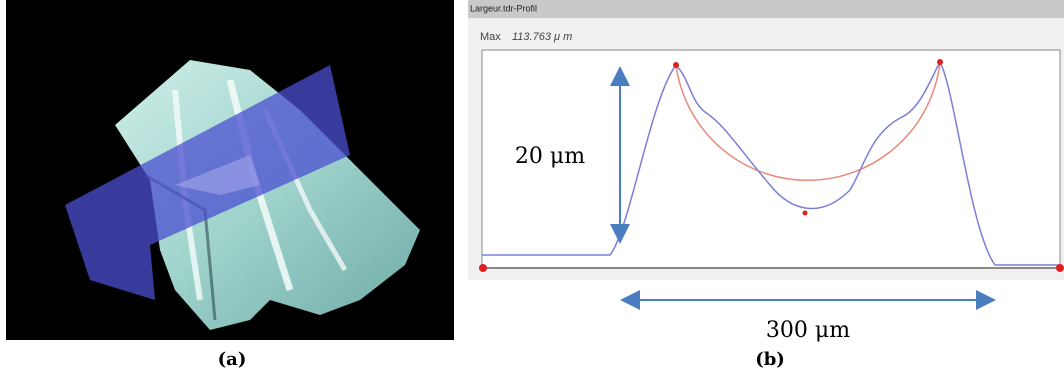 Image resolution: width=1064 pixels, height=376 pixels. What do you see at coordinates (770, 359) in the screenshot?
I see `caption: (b)` at bounding box center [770, 359].